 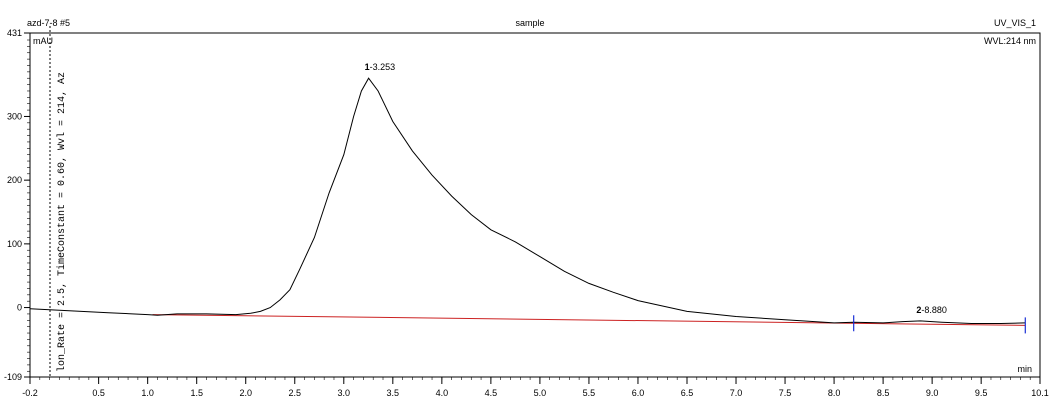 I want to click on header-left: azd-7-8 #5, so click(x=48, y=23).